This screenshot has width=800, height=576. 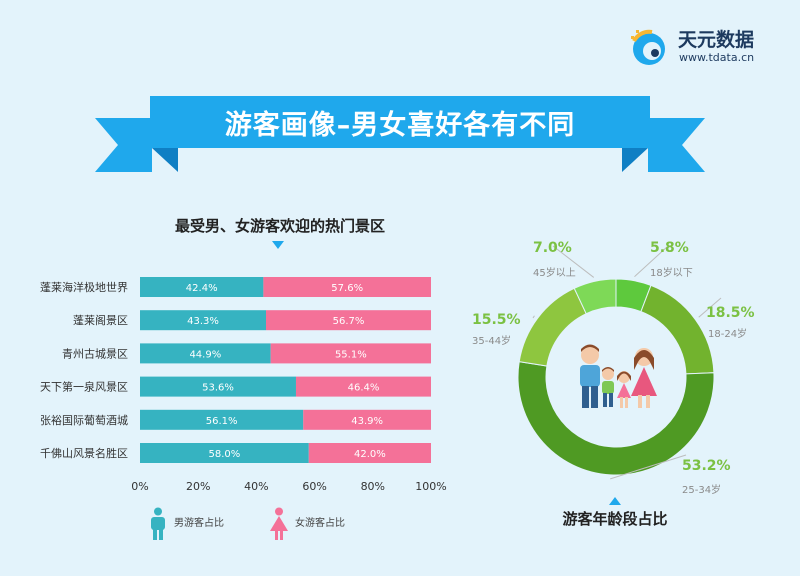 What do you see at coordinates (95, 353) in the screenshot?
I see `category-label: 青州古城景区` at bounding box center [95, 353].